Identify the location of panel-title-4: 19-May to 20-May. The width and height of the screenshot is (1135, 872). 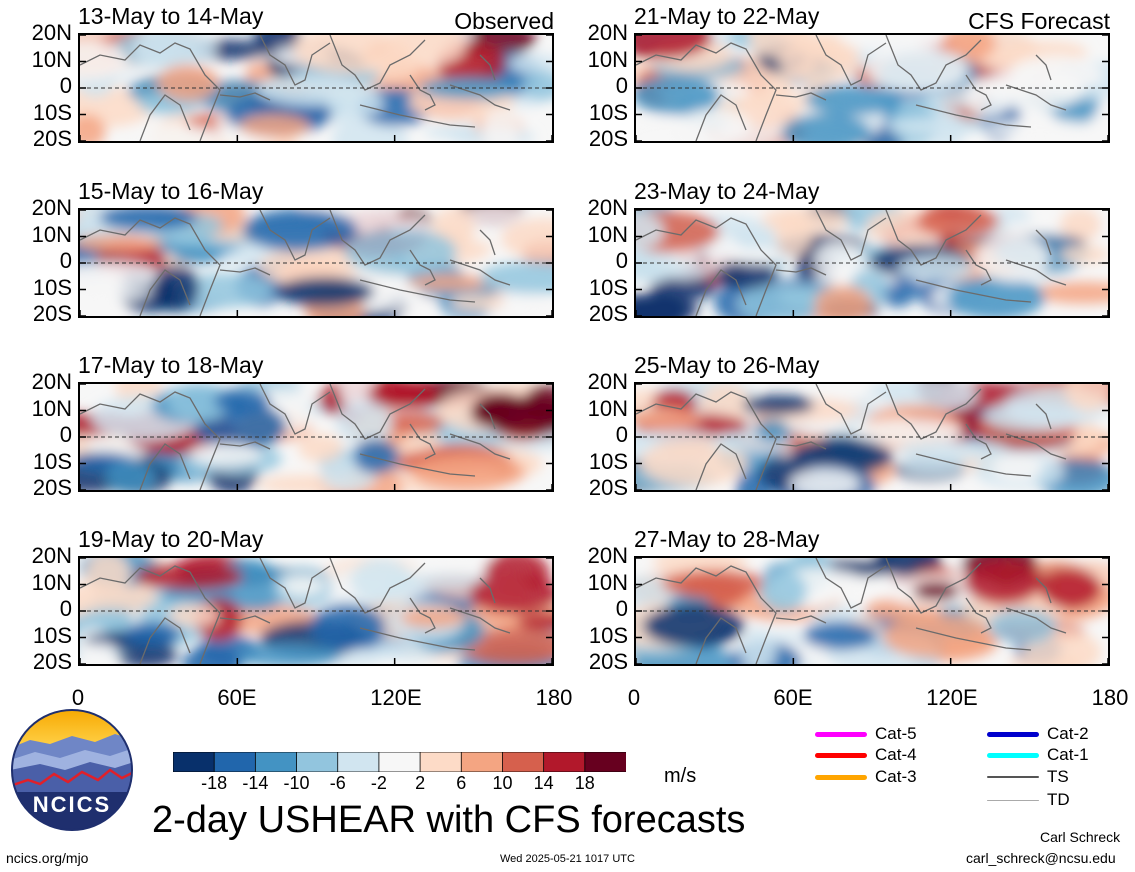
(171, 539).